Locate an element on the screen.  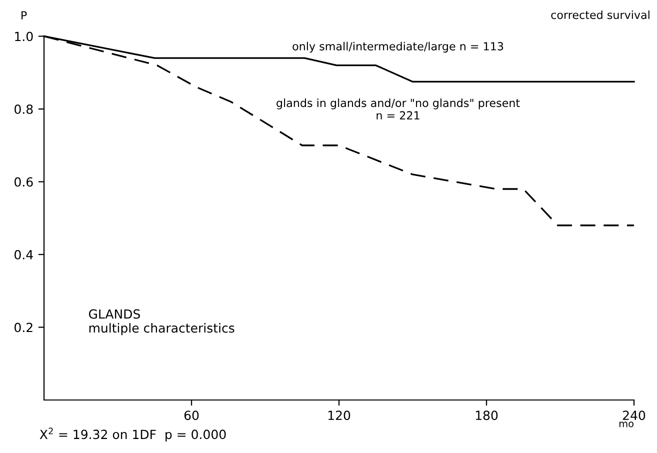
annotation: GLANDS multiple characteristics is located at coordinates (161, 322).